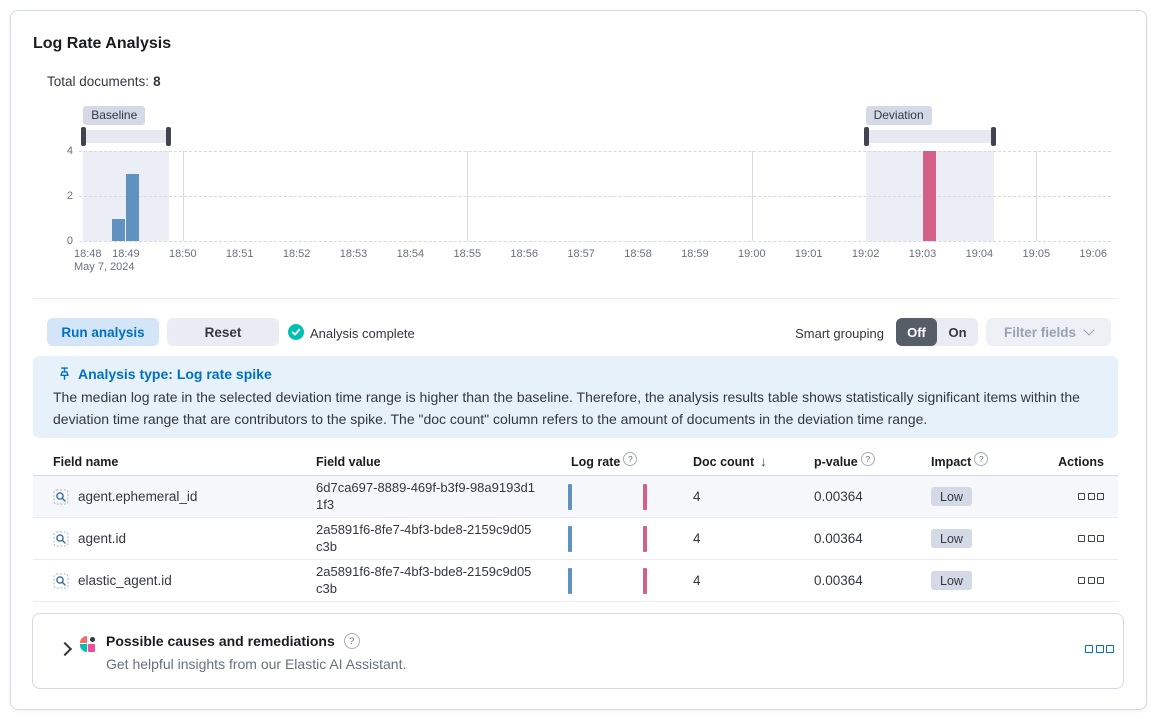 The width and height of the screenshot is (1155, 719). What do you see at coordinates (220, 641) in the screenshot?
I see `possible-causes-title: Possible causes and remediations` at bounding box center [220, 641].